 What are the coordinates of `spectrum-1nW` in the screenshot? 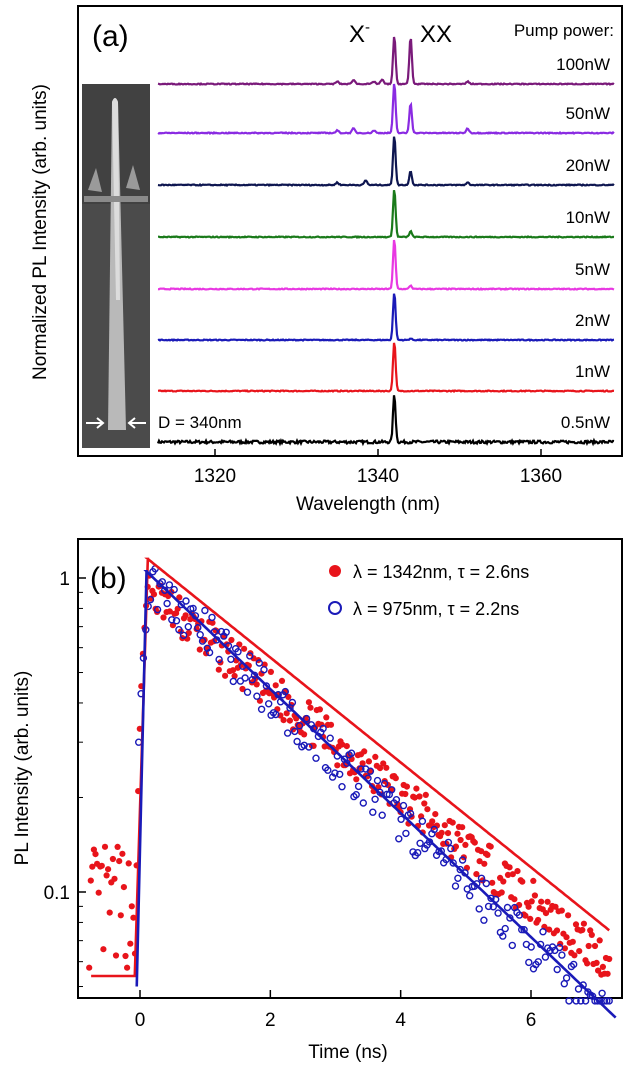 It's located at (386, 368).